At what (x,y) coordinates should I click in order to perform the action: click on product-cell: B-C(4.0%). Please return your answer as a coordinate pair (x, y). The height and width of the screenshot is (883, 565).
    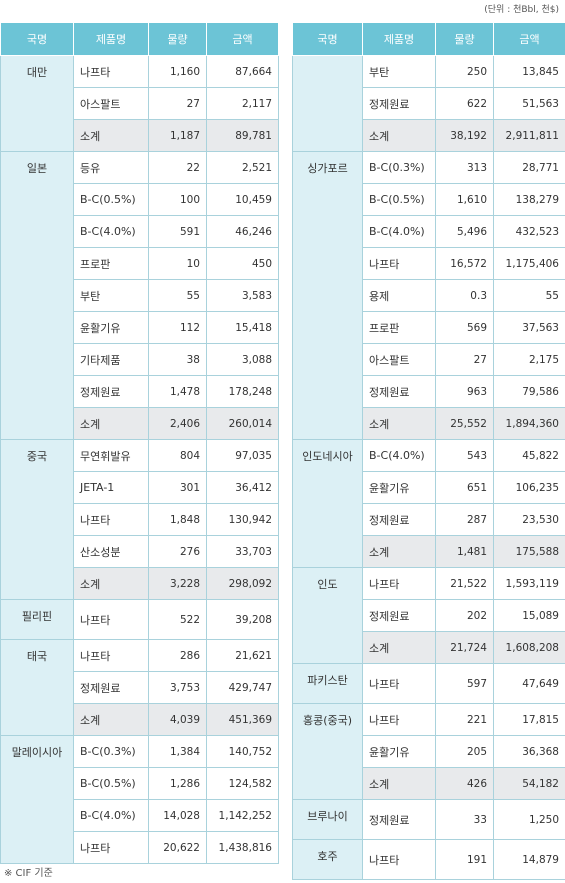
    Looking at the image, I should click on (399, 231).